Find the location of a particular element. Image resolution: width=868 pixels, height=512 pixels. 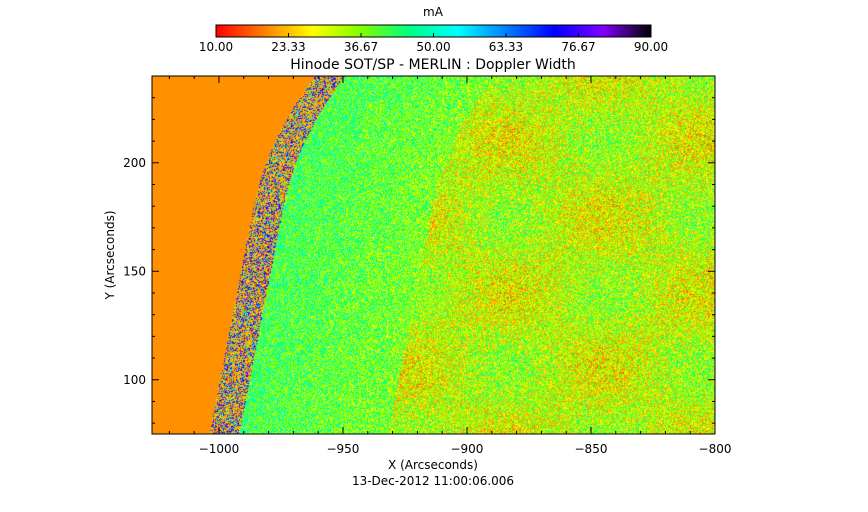

x-tick-label: −850 is located at coordinates (591, 449).